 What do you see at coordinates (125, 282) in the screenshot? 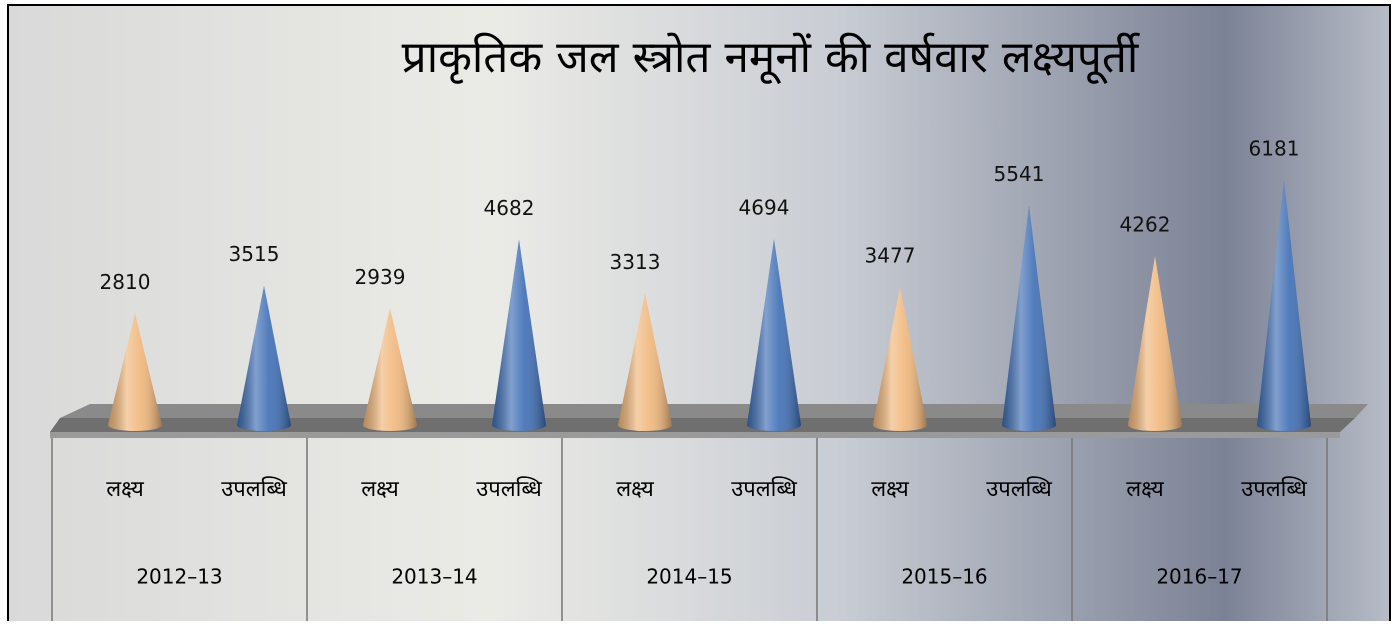
I see `data-label: 2810` at bounding box center [125, 282].